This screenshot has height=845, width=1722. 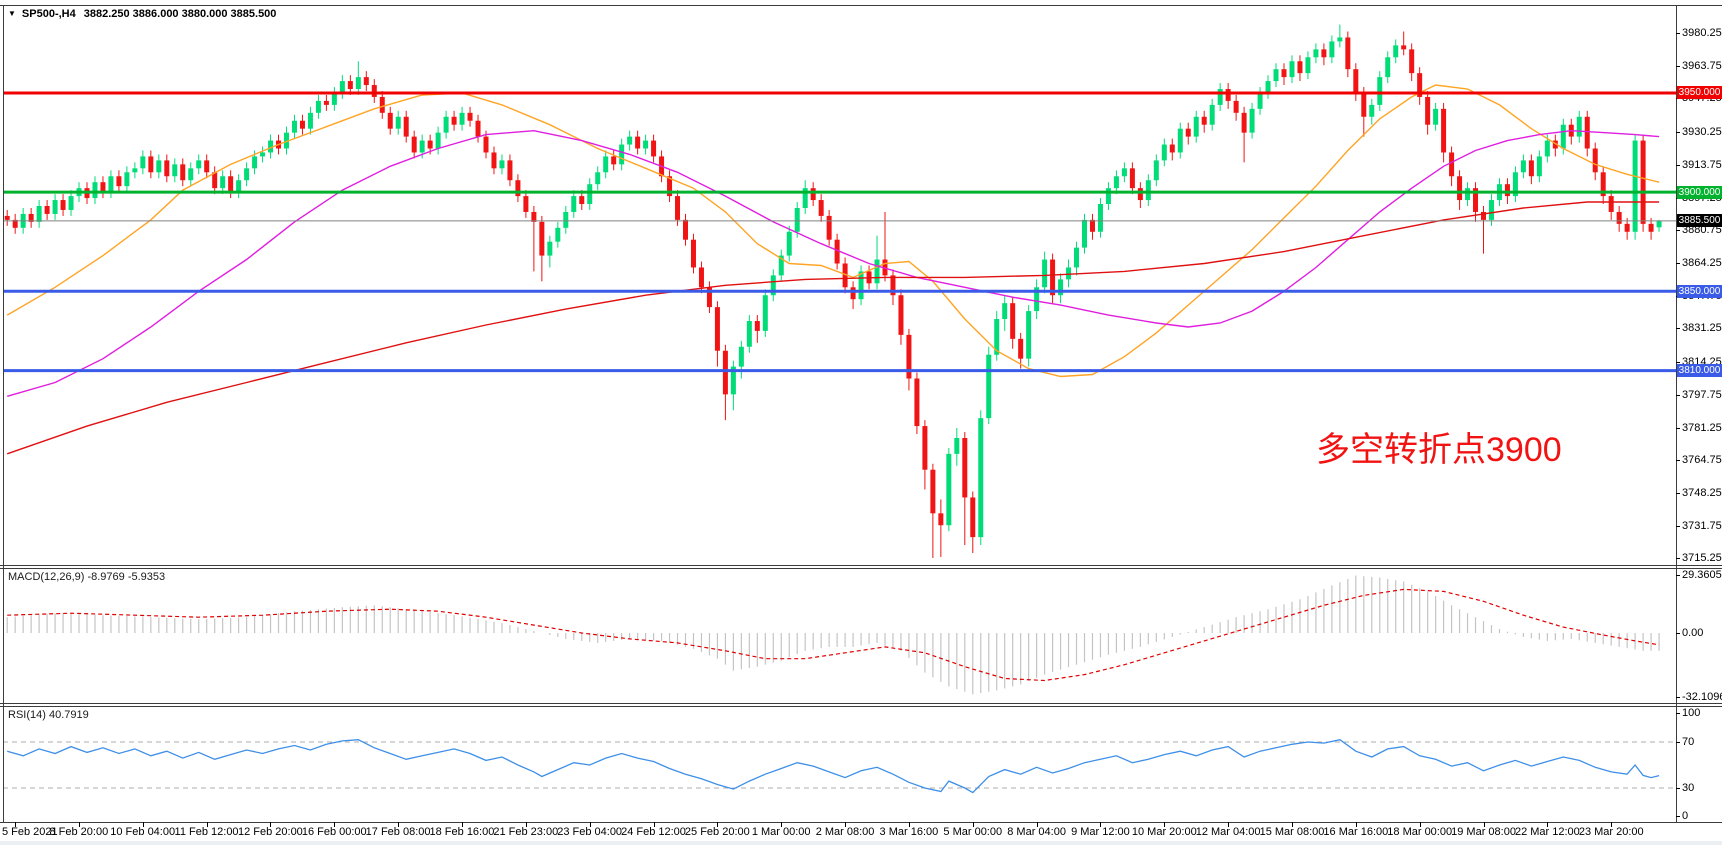 What do you see at coordinates (973, 832) in the screenshot?
I see `time-axis-label: 5 Mar 00:00` at bounding box center [973, 832].